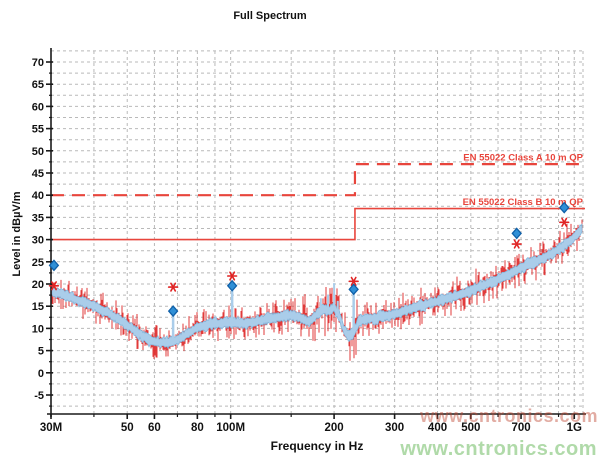  Describe the element at coordinates (38, 329) in the screenshot. I see `svg-text: 10` at that location.